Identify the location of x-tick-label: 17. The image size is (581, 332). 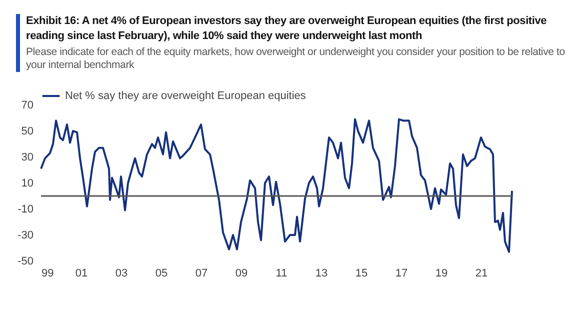
(401, 274).